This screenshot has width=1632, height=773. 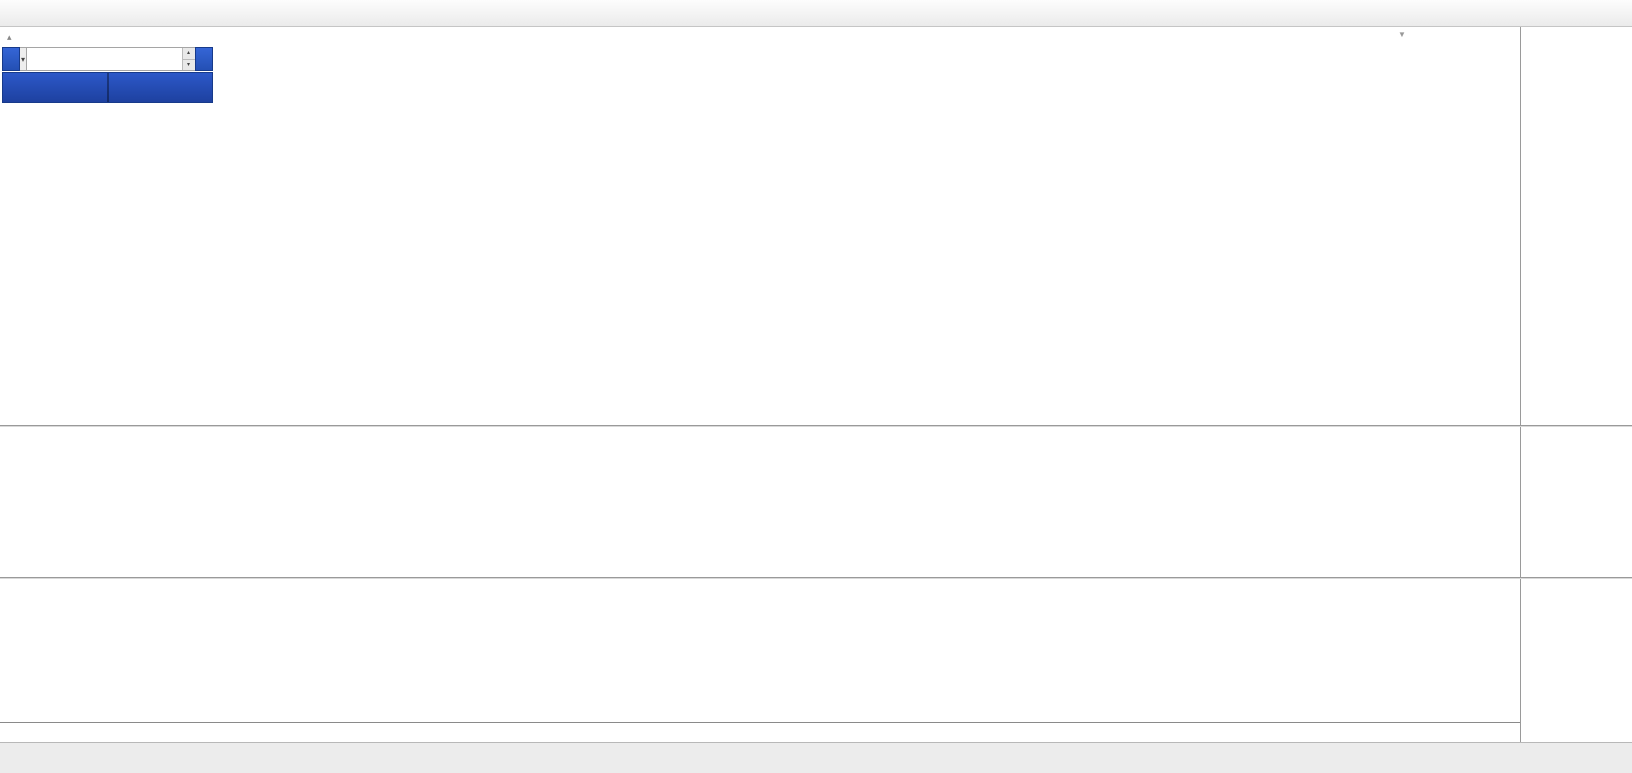 What do you see at coordinates (188, 54) in the screenshot?
I see `volume-increase-button: ▴` at bounding box center [188, 54].